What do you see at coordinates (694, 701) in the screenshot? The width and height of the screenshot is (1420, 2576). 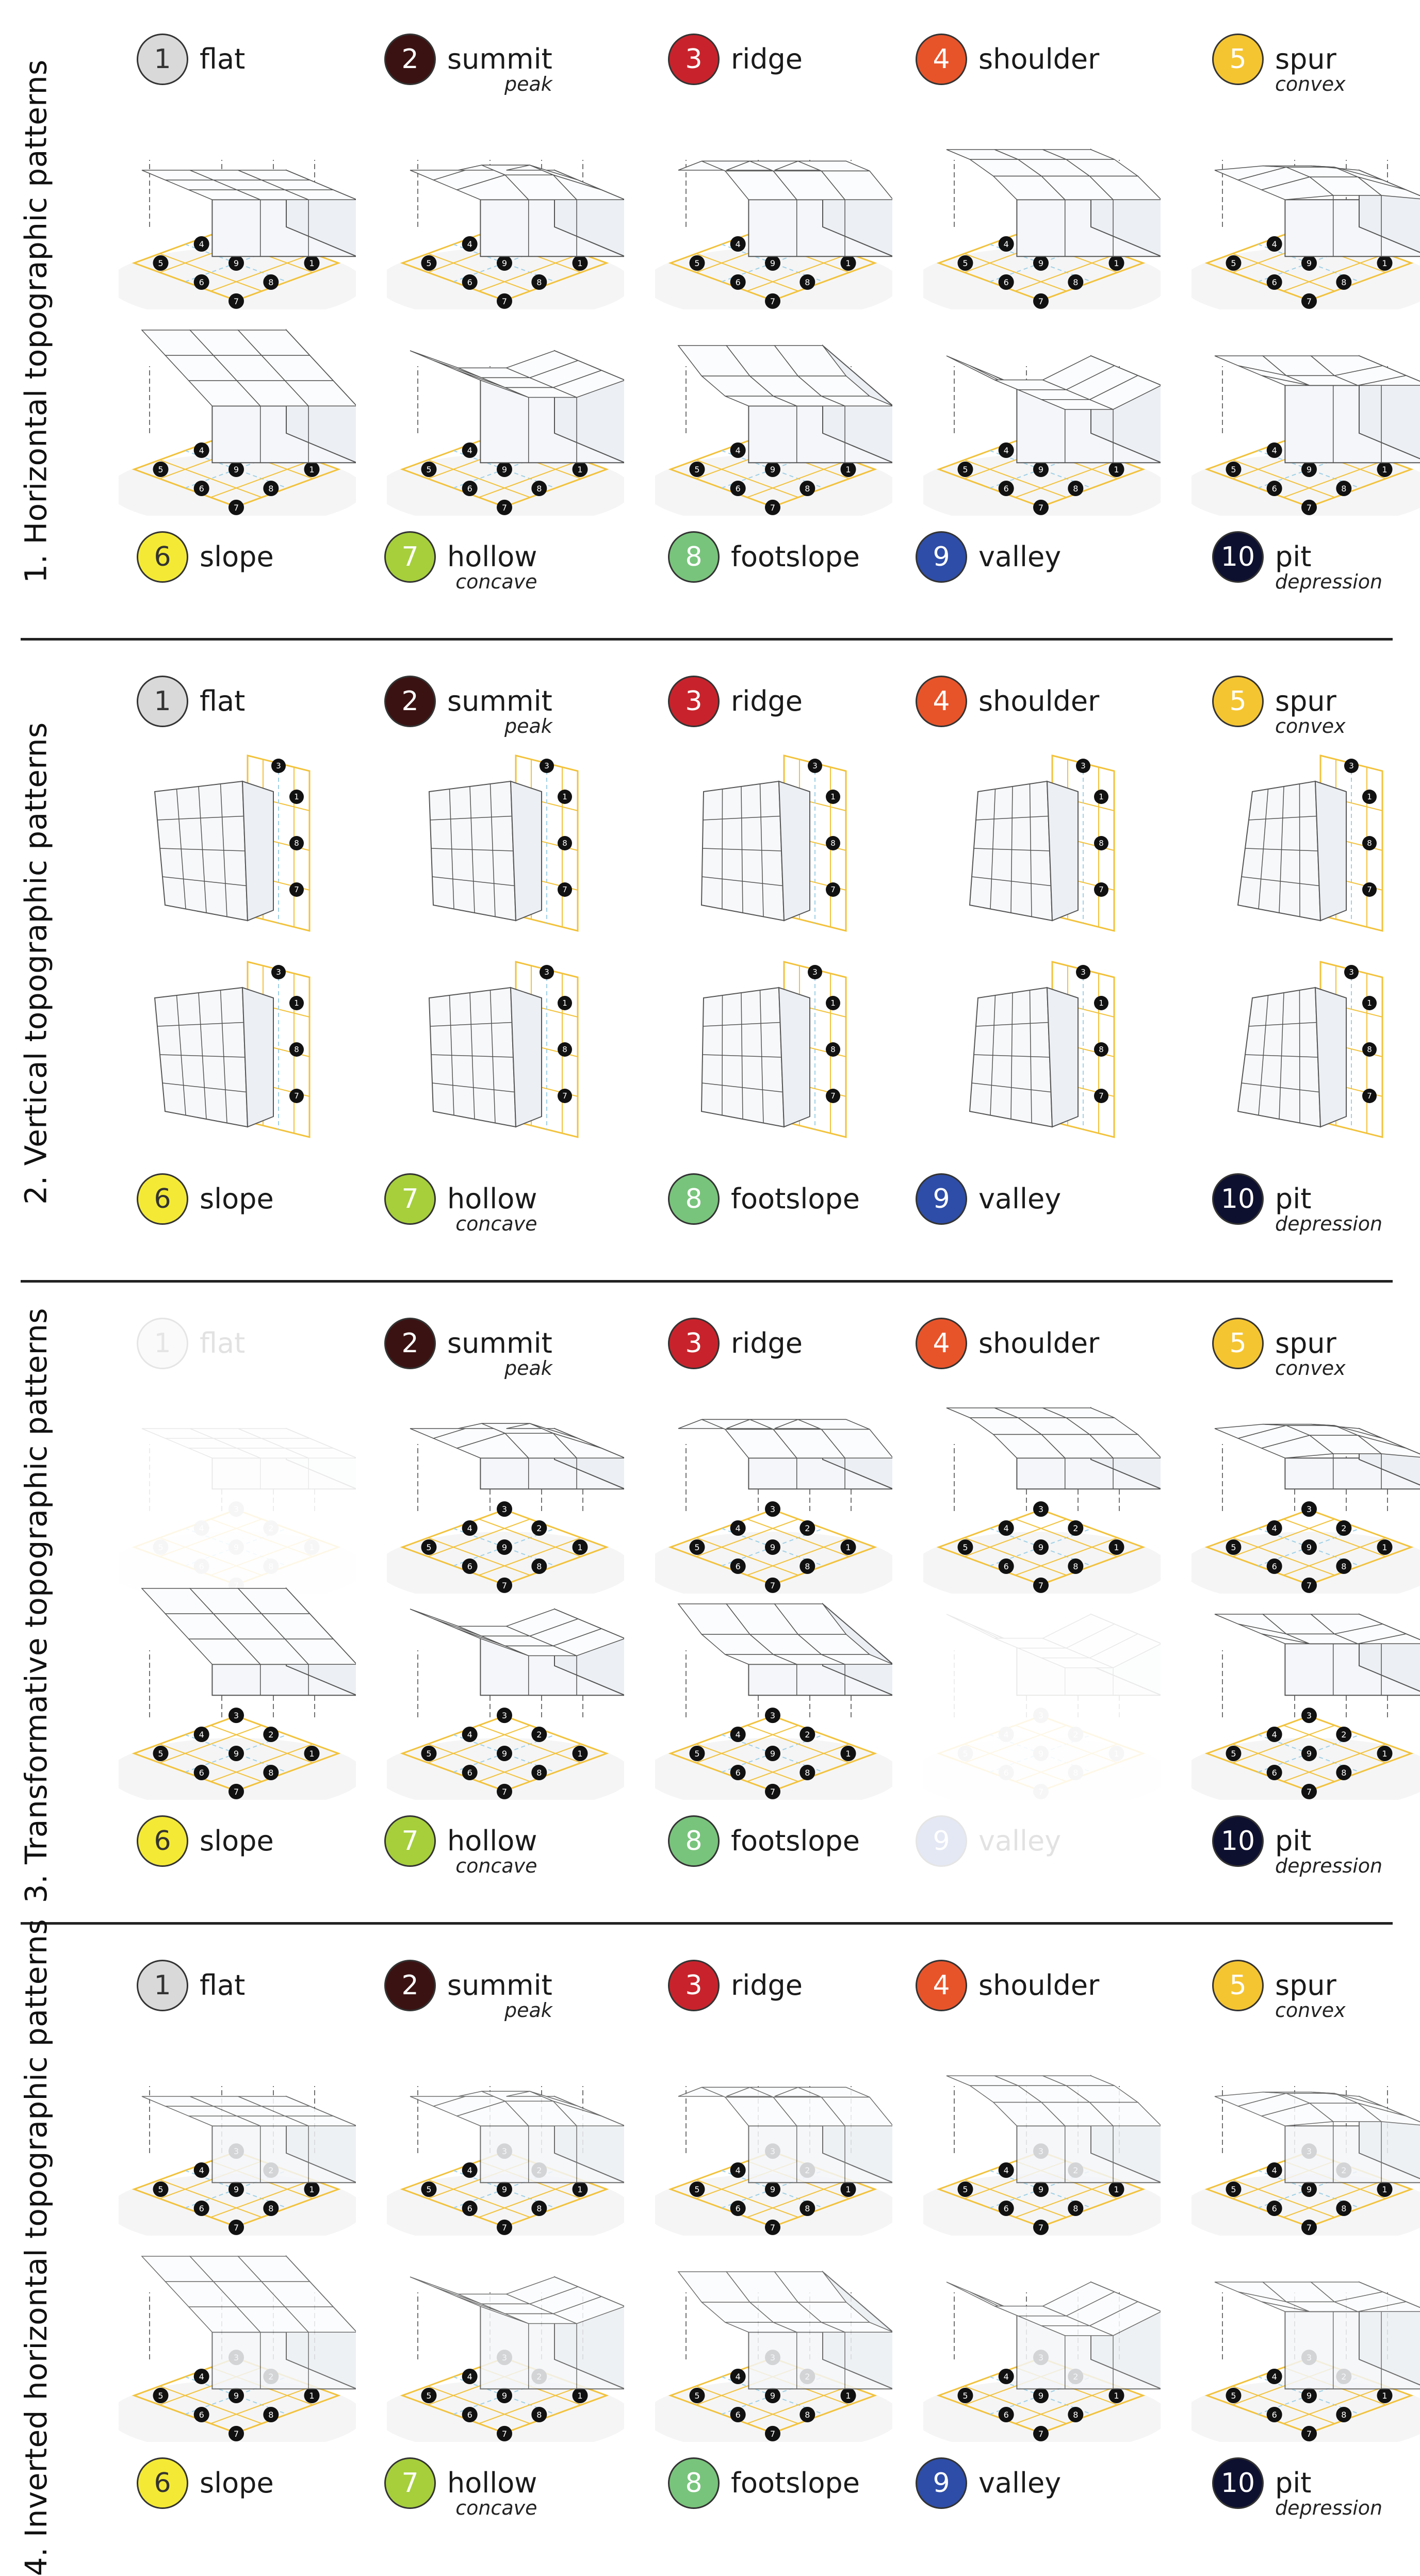 I see `pattern-number-badge: 3` at bounding box center [694, 701].